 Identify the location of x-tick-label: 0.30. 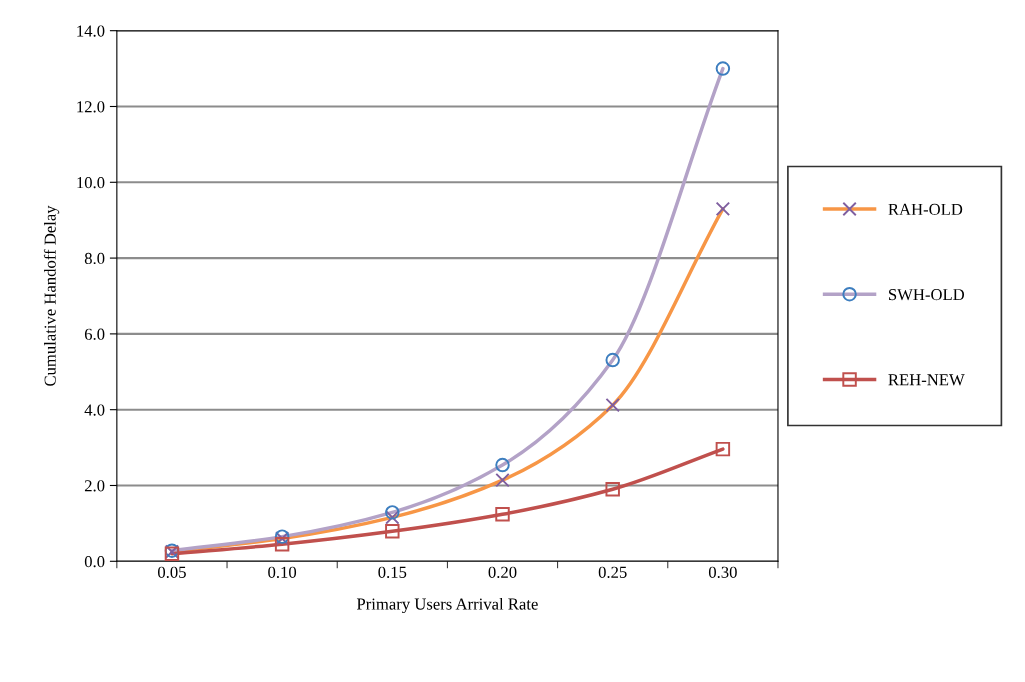
(722, 572).